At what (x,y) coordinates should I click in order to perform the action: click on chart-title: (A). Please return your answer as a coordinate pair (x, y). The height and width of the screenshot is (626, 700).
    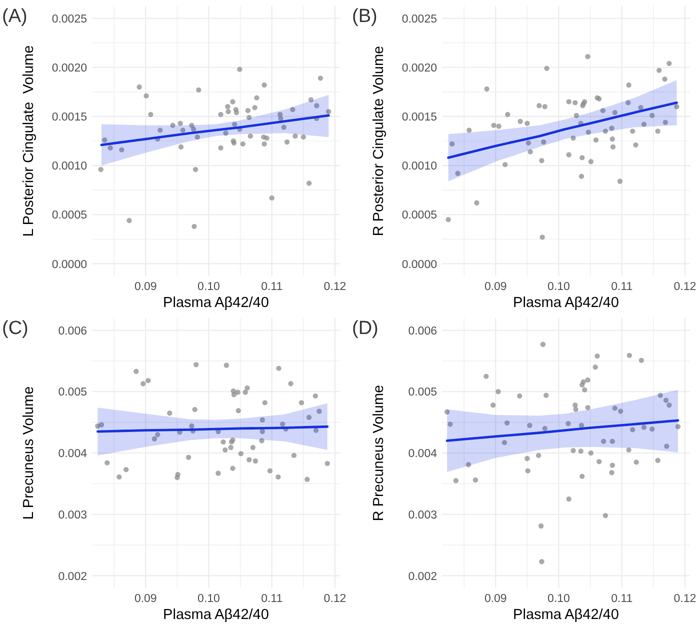
    Looking at the image, I should click on (15, 16).